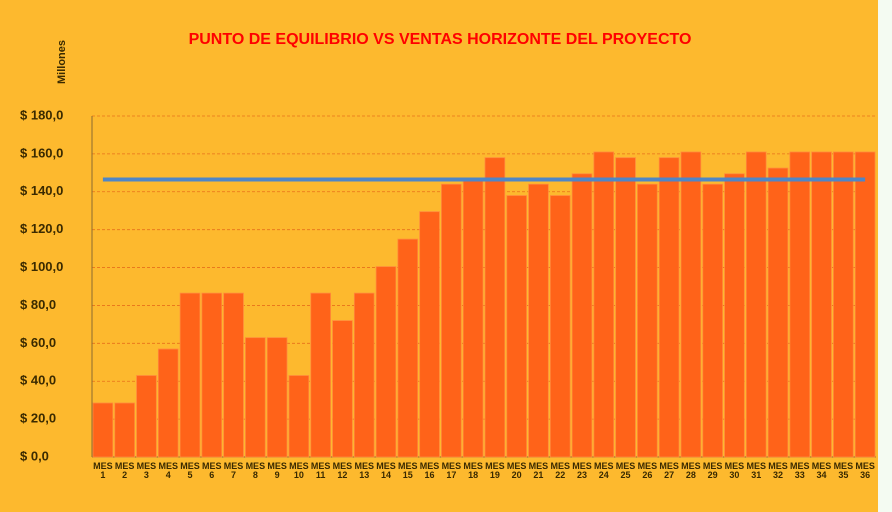  I want to click on x-tick-label: MES 14, so click(386, 471).